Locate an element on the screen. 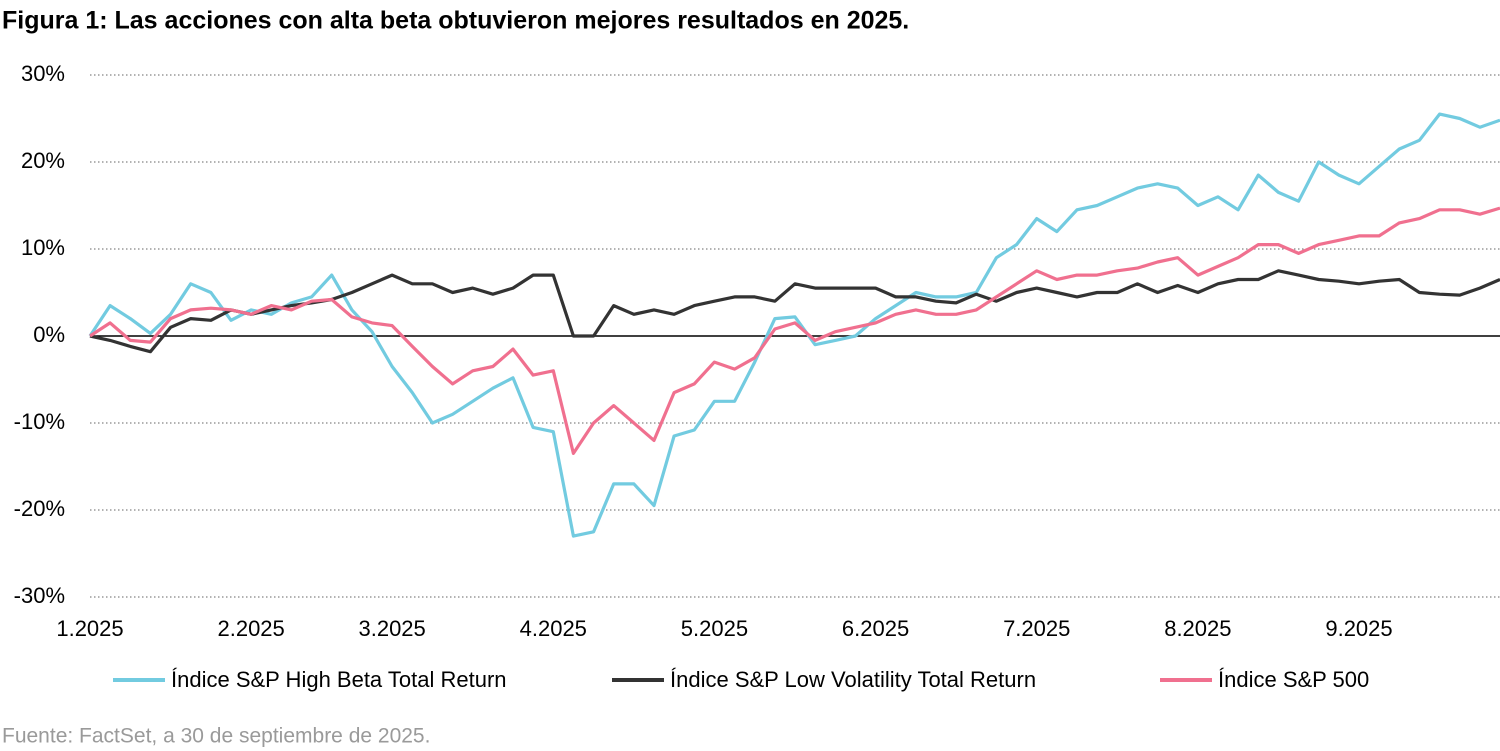 The image size is (1500, 751). y-tick-label: 10% is located at coordinates (43, 247).